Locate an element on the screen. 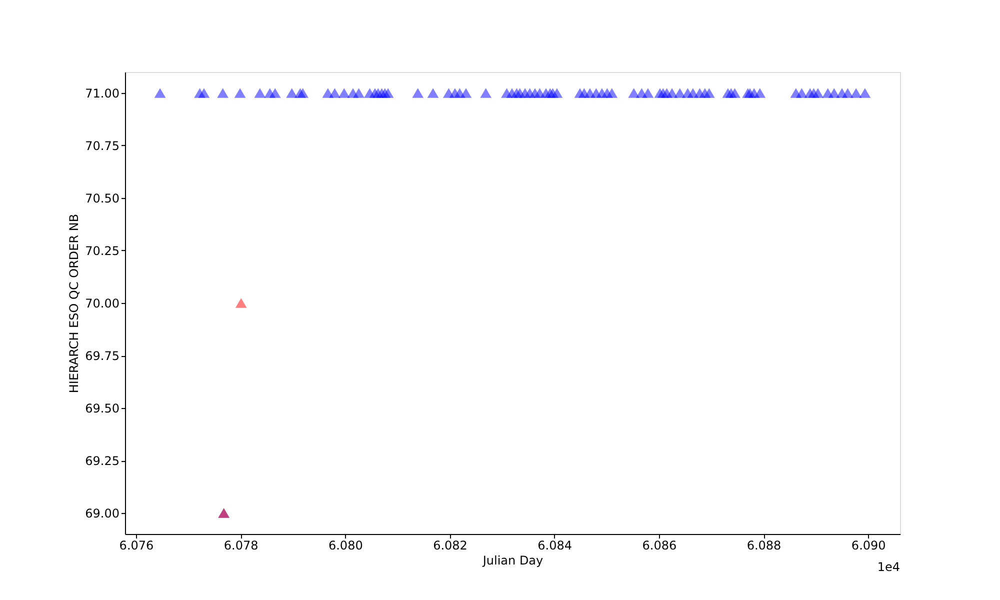  y-tick-label: 69.75 is located at coordinates (102, 356).